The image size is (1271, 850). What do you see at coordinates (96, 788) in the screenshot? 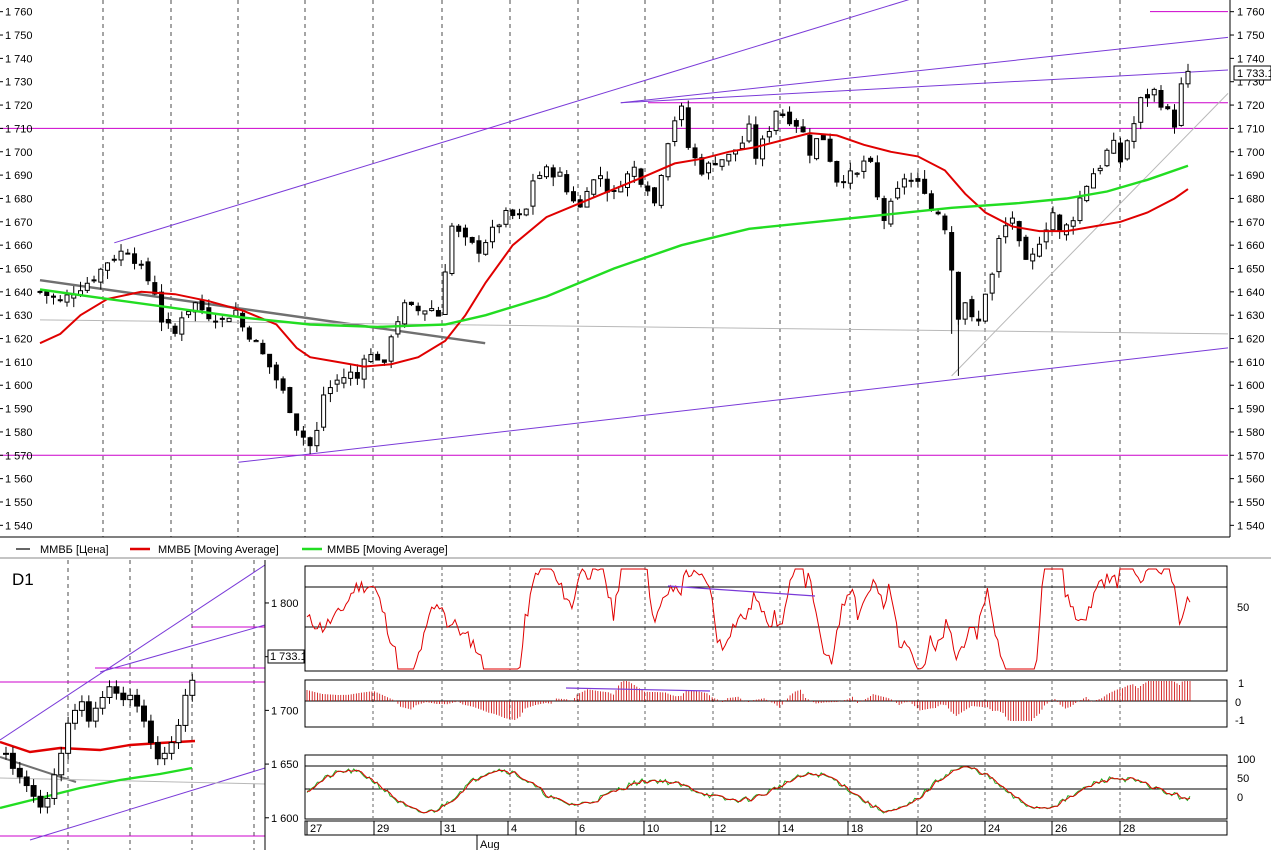
I see `d1-ma-green-line` at bounding box center [96, 788].